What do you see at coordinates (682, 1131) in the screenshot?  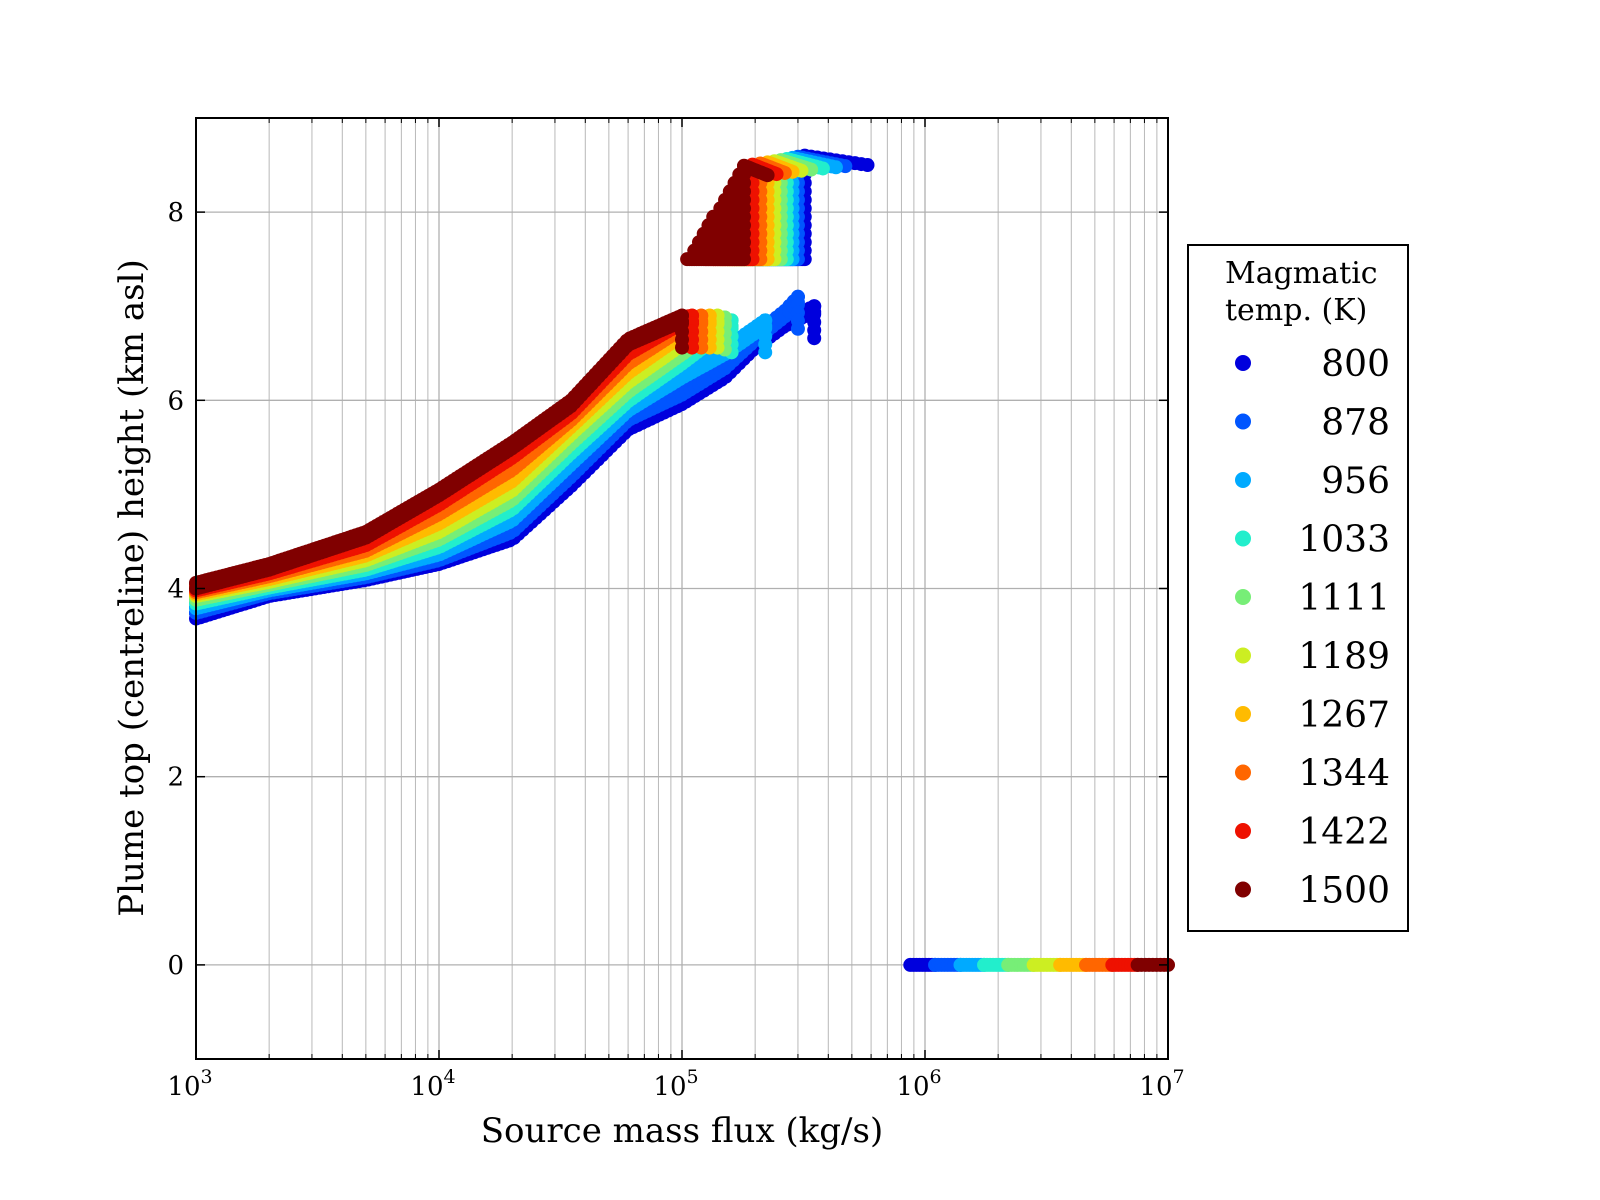 I see `x-axis-title: Source mass flux (kg/s)` at bounding box center [682, 1131].